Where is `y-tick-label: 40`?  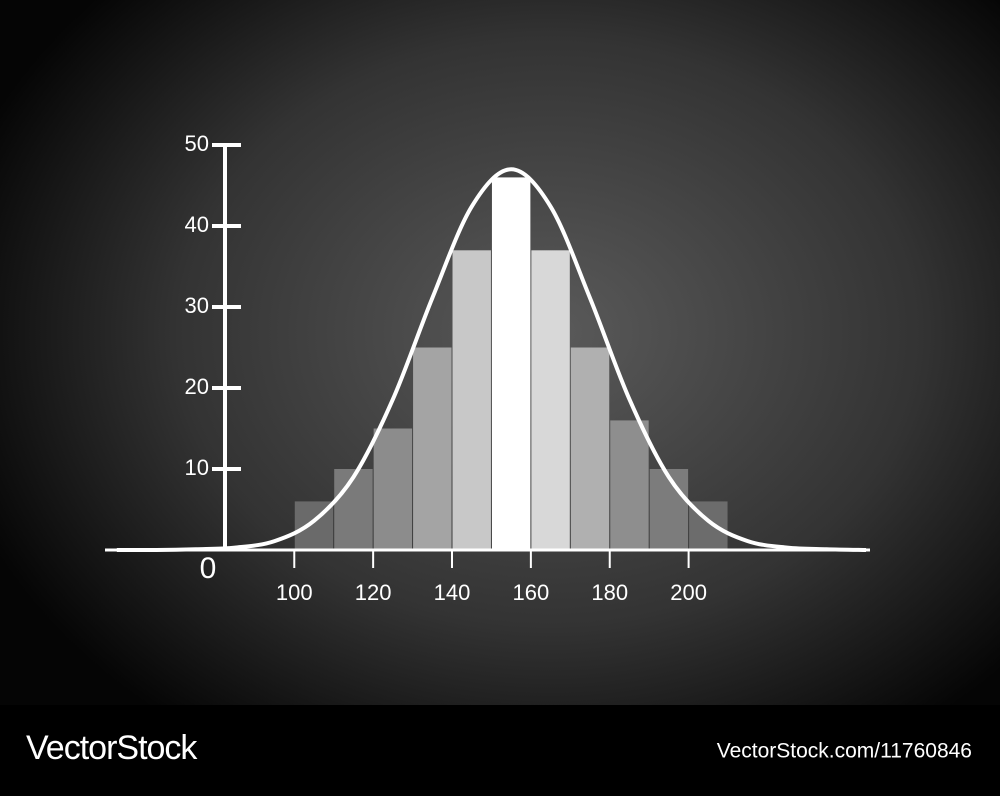
y-tick-label: 40 is located at coordinates (197, 224).